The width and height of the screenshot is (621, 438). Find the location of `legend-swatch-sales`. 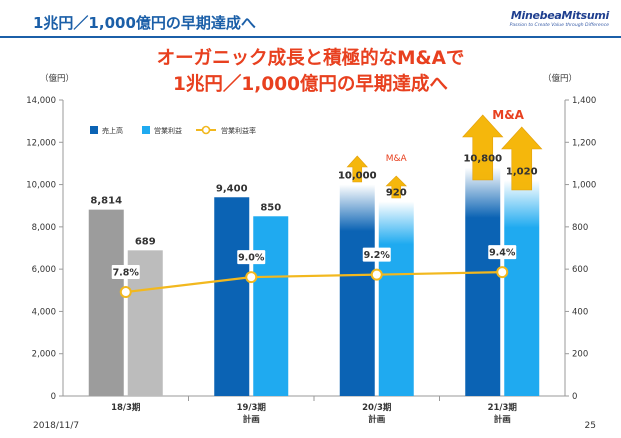

legend-swatch-sales is located at coordinates (94, 130).